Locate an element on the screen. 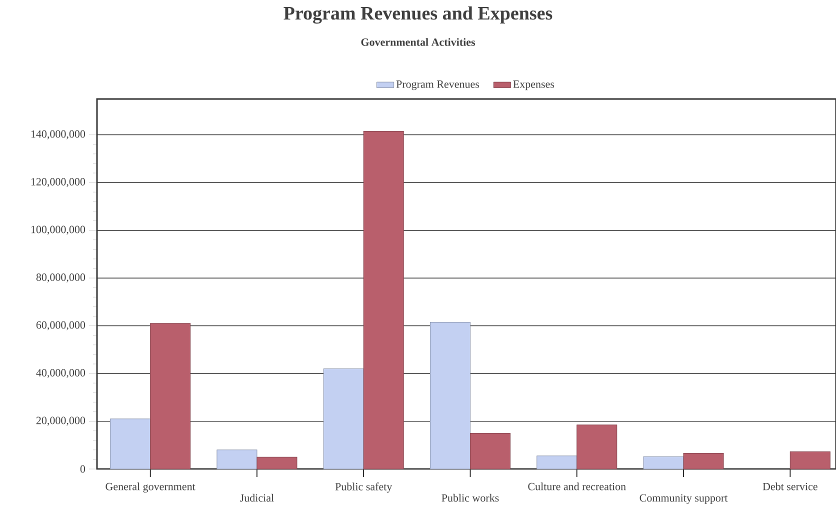 This screenshot has width=836, height=523. legend-label: Program Revenues is located at coordinates (438, 85).